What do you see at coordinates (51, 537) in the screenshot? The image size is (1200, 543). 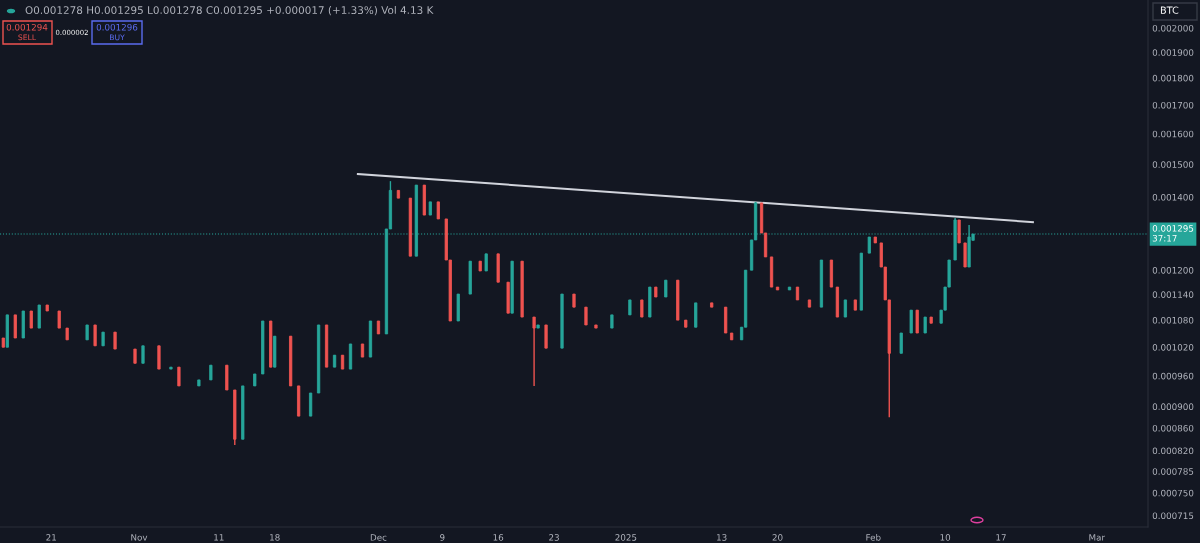 I see `x-tick-label: 21` at bounding box center [51, 537].